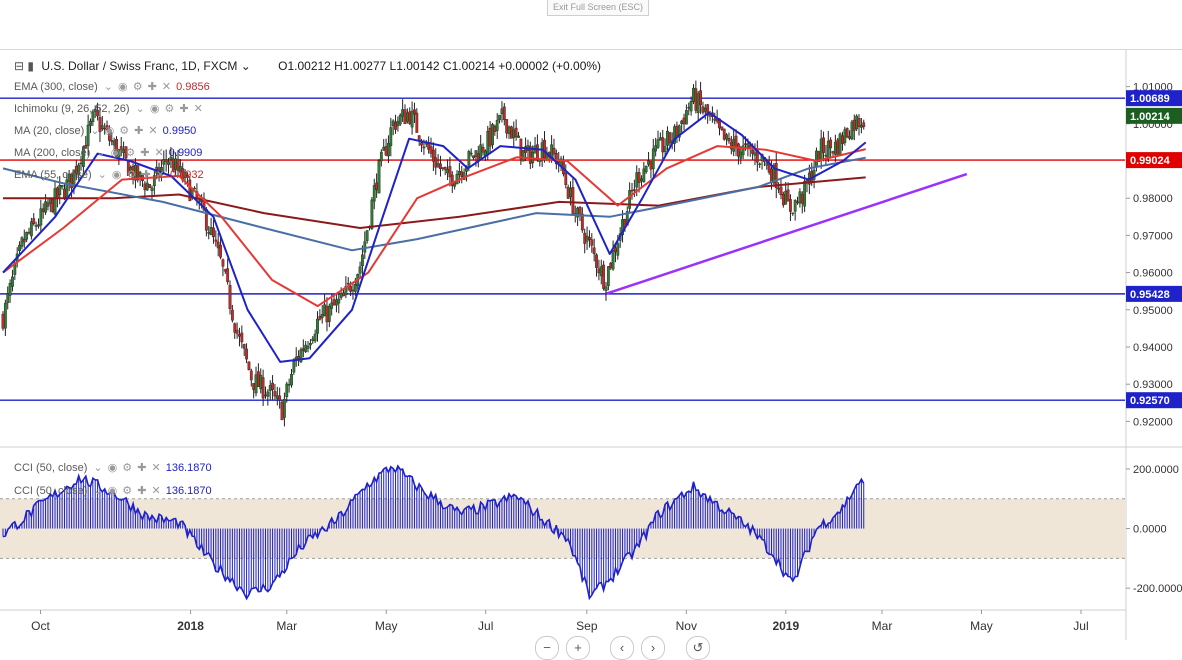 Image resolution: width=1182 pixels, height=660 pixels. Describe the element at coordinates (786, 234) in the screenshot. I see `support-trendline` at that location.